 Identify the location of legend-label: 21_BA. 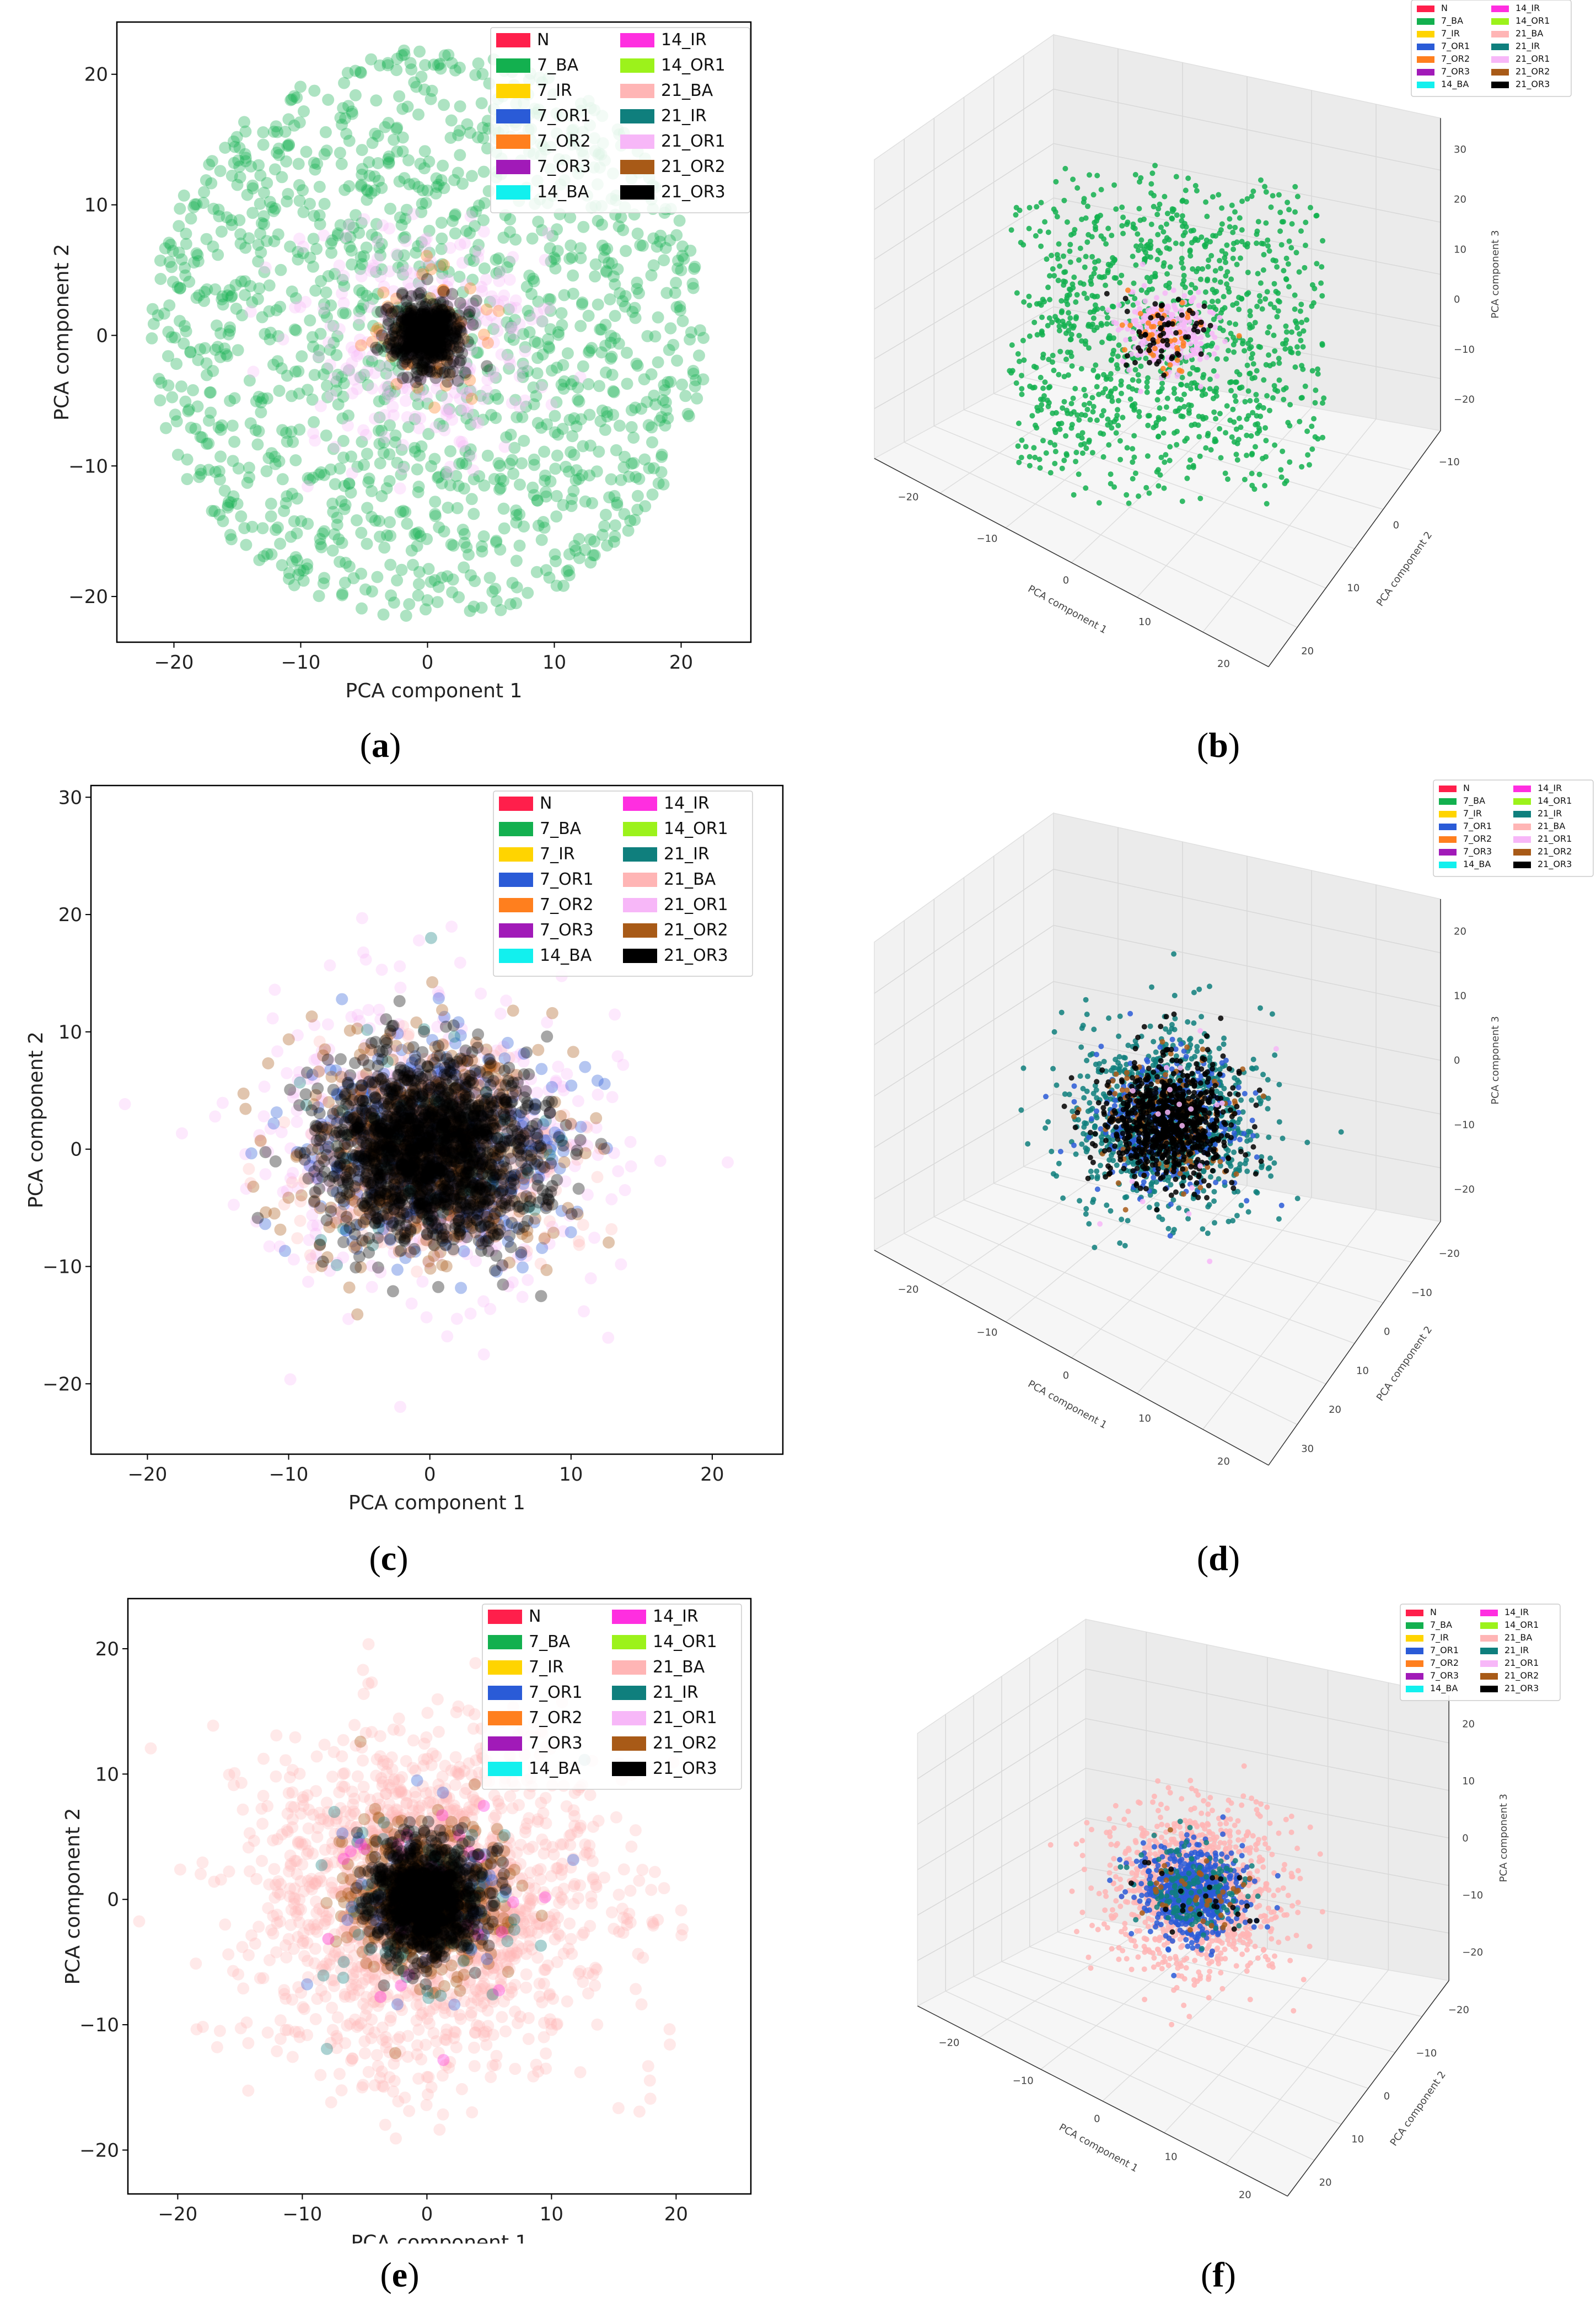
(1530, 33).